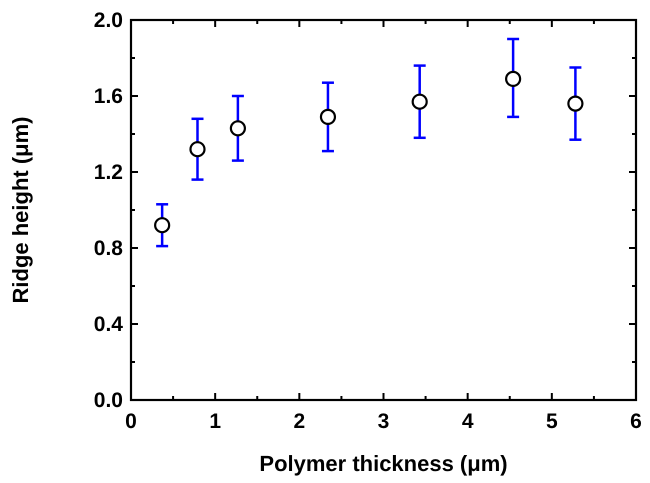  Describe the element at coordinates (131, 421) in the screenshot. I see `x-tick-label: 0` at that location.